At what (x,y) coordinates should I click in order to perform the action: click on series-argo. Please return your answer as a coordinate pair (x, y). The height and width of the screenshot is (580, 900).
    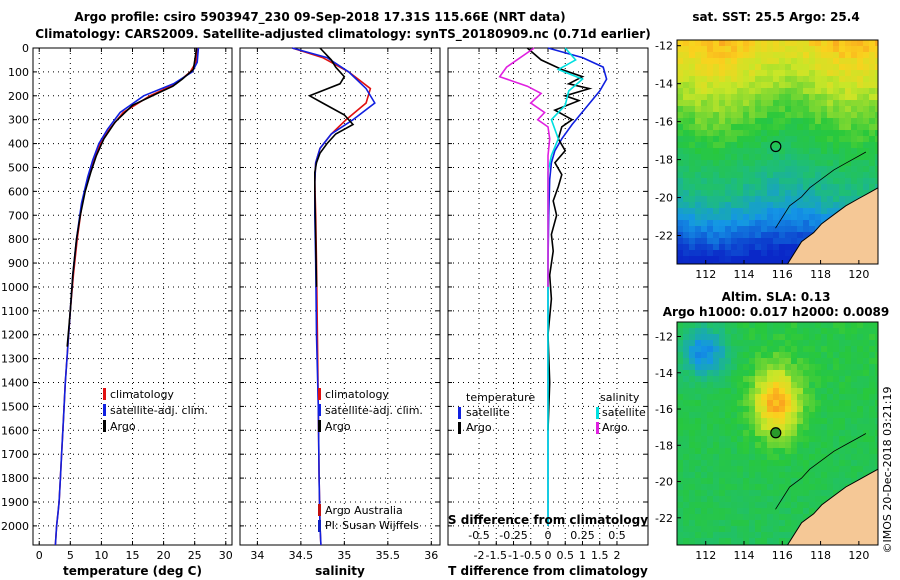
    Looking at the image, I should click on (331, 167).